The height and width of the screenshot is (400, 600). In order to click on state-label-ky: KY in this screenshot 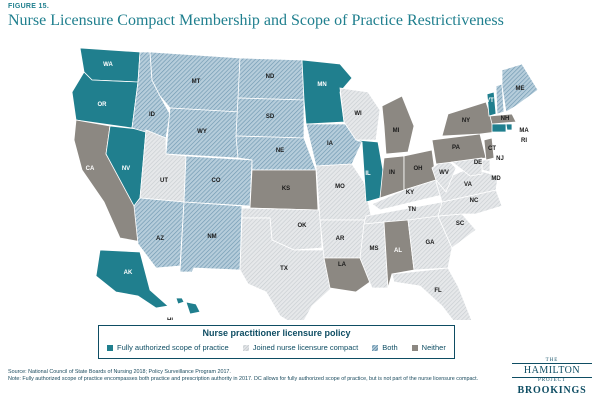, I will do `click(410, 193)`.